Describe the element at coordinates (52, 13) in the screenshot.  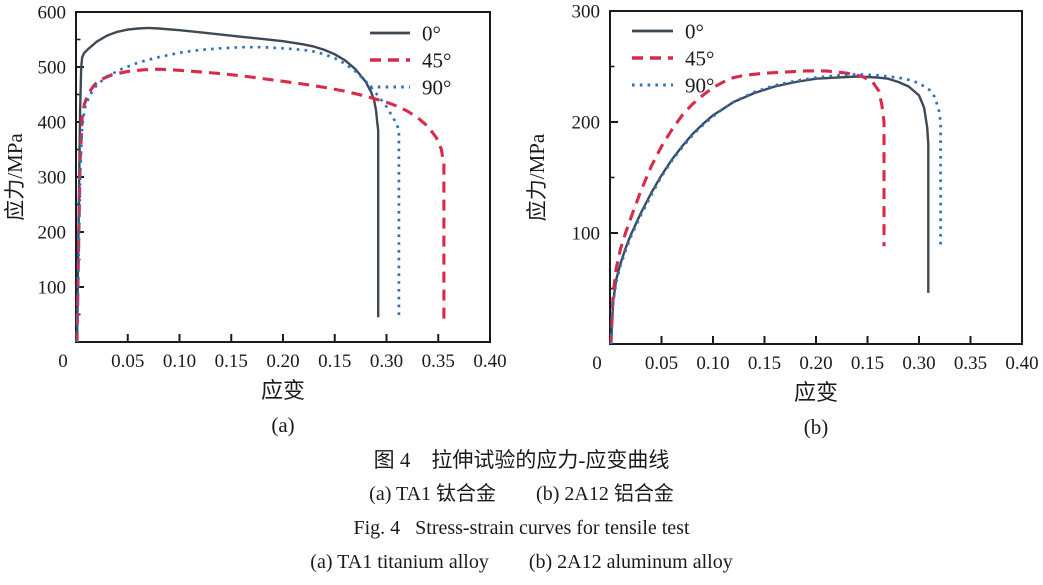
I see `y-tick-label: 600` at that location.